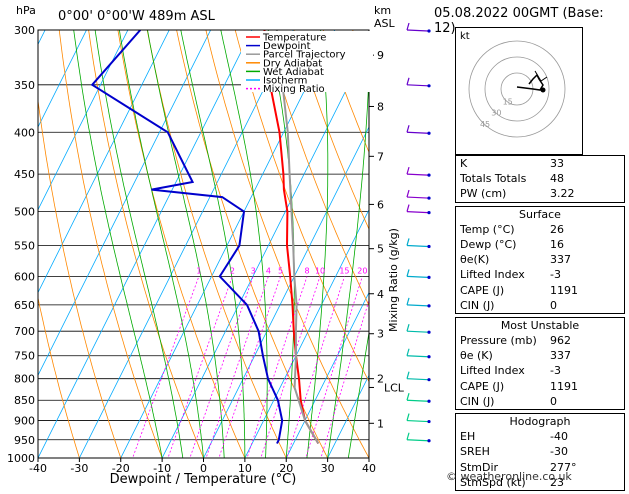  I want to click on surface-row: θe(K)337, so click(540, 259).